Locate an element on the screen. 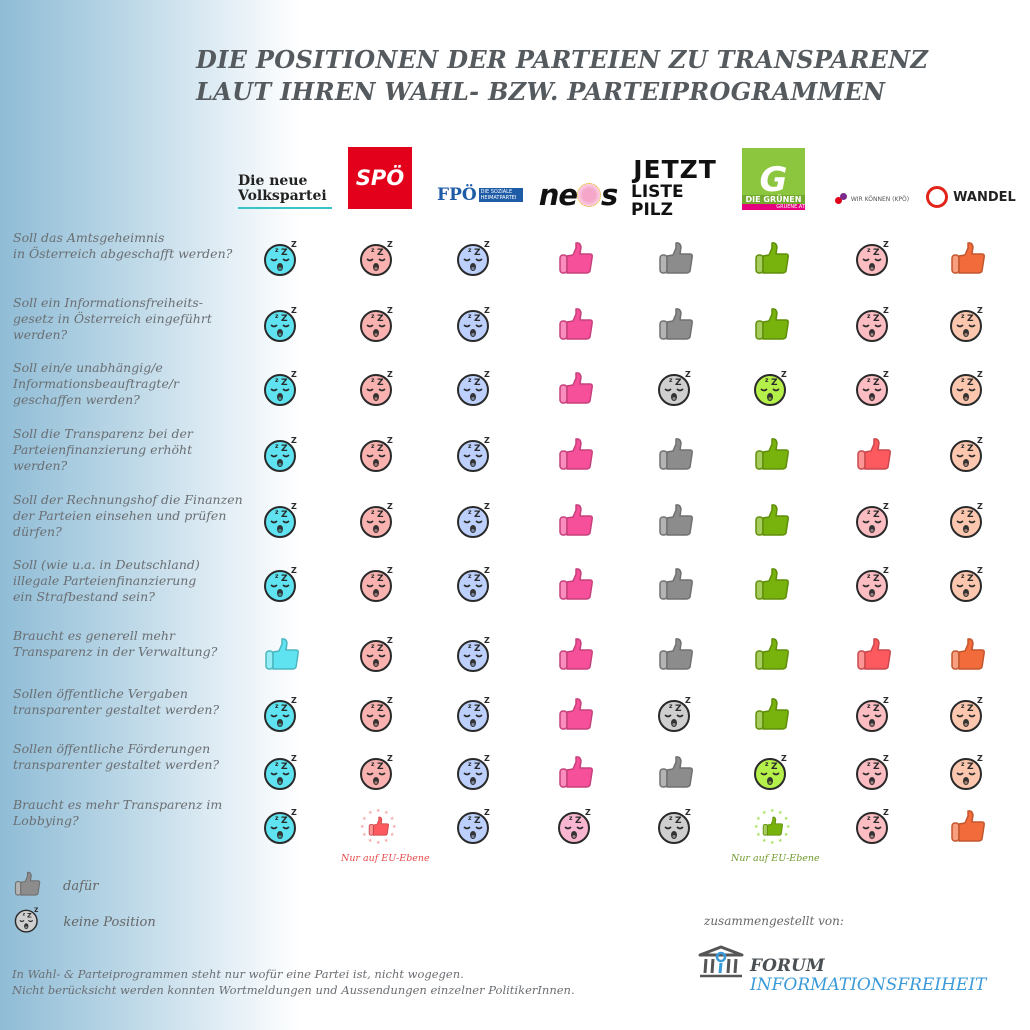  logo-gruene: G DIE GRÜNEN GRUENE.AT is located at coordinates (773, 179).